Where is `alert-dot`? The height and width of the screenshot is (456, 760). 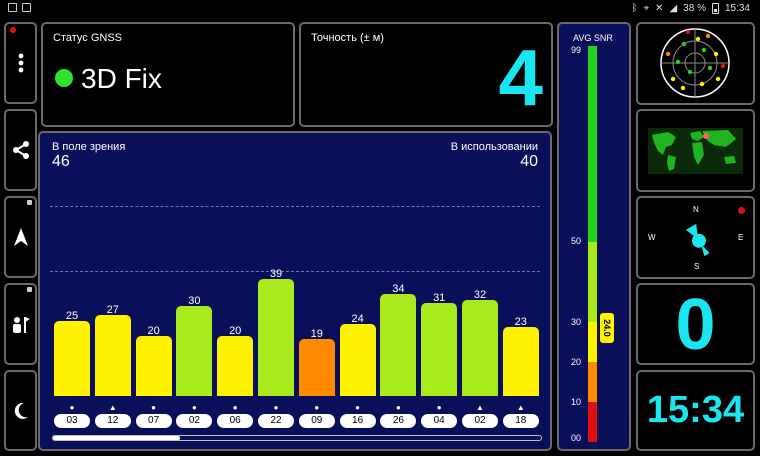
alert-dot is located at coordinates (13, 30).